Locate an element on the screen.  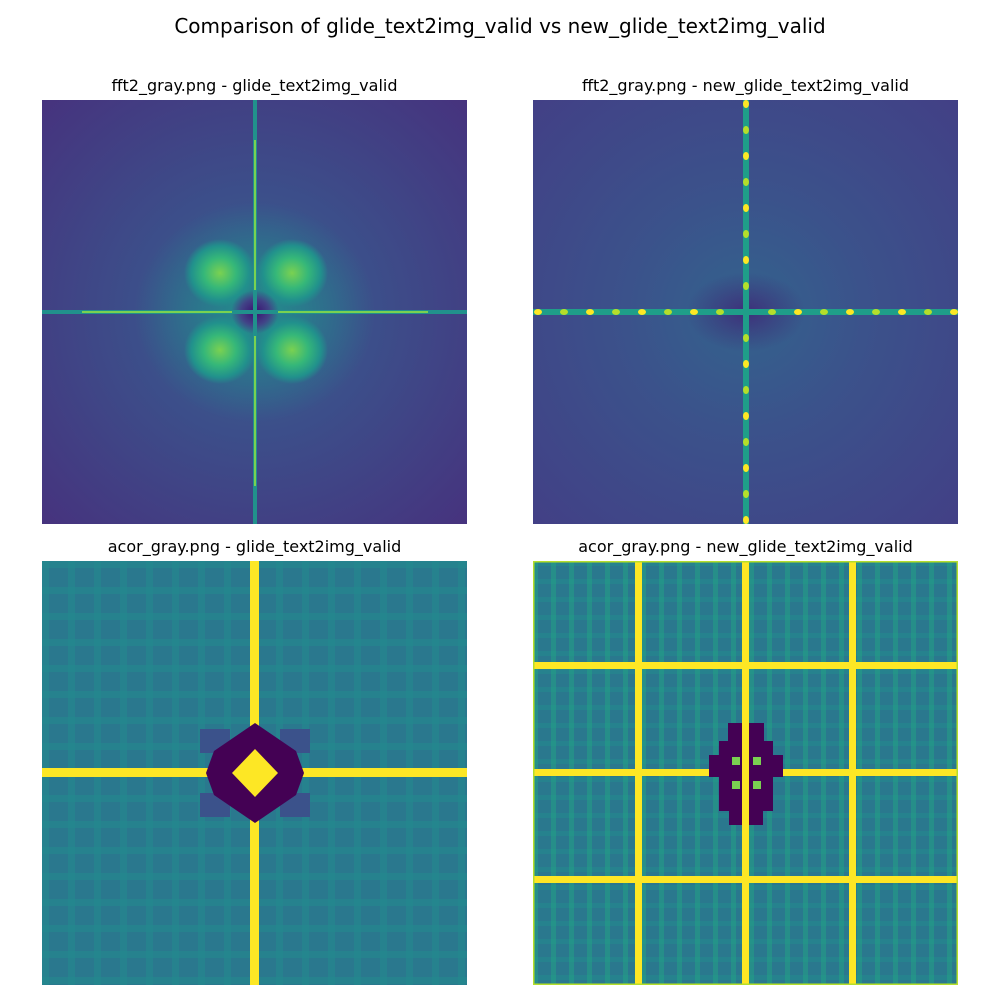
acor-glide-center-peak is located at coordinates (255, 773).